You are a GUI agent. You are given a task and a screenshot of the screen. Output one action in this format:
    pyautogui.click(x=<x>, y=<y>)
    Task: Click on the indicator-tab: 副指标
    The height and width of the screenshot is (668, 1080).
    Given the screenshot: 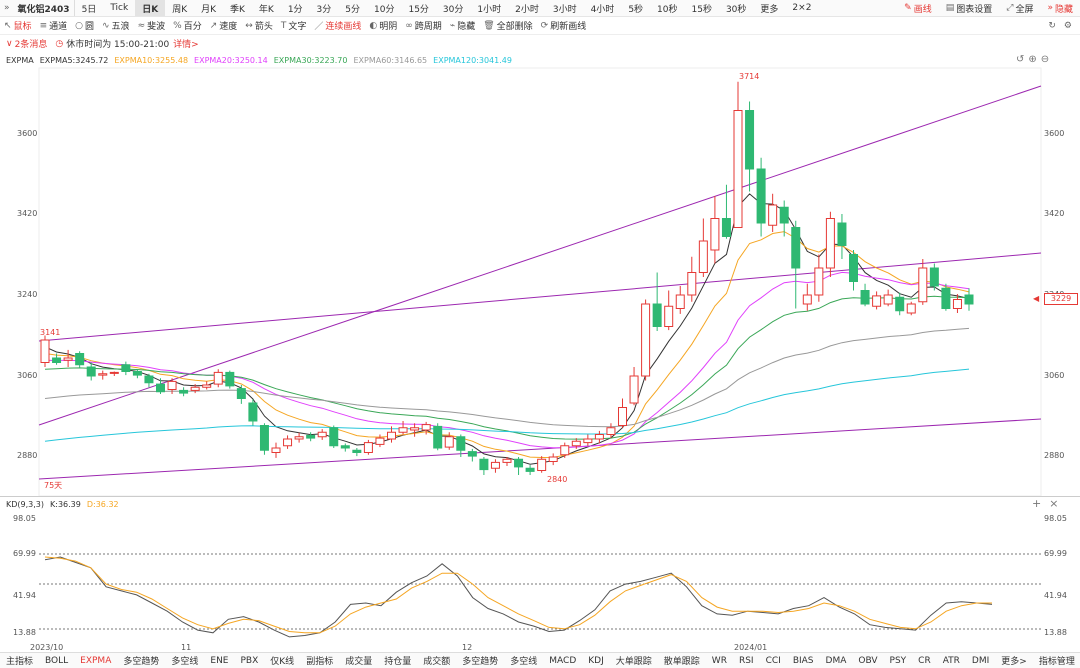 What is the action you would take?
    pyautogui.click(x=320, y=662)
    